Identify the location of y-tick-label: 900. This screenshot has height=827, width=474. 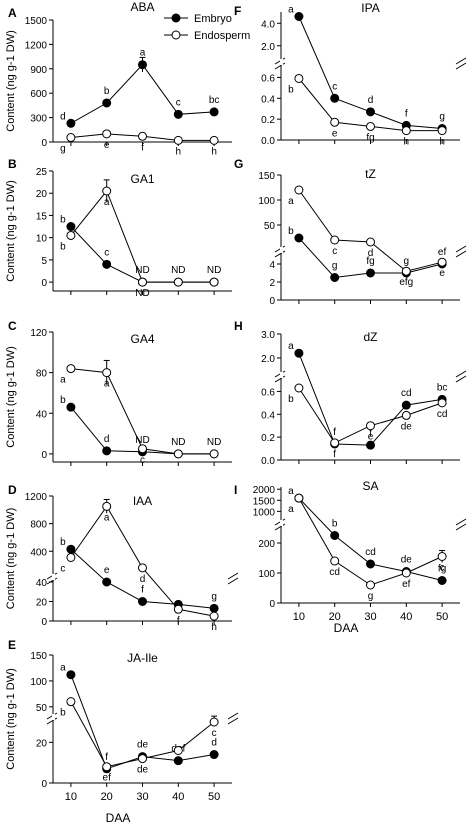
(38, 70).